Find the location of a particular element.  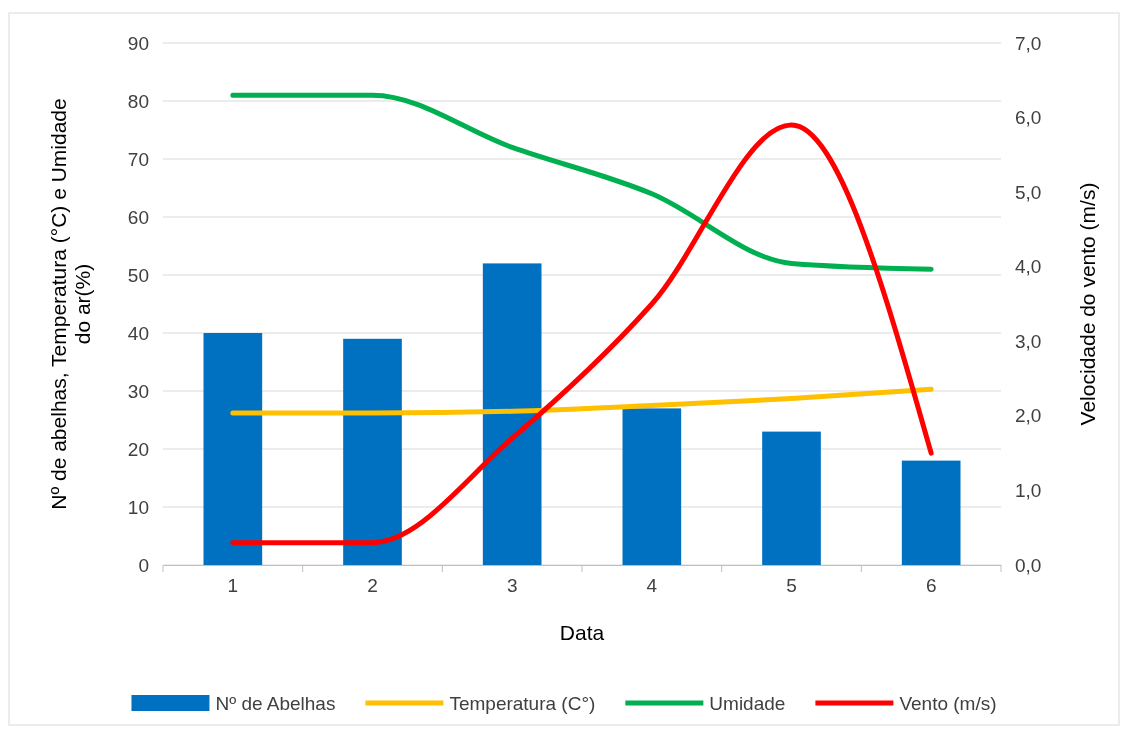

x-tick-label: 4 is located at coordinates (652, 586).